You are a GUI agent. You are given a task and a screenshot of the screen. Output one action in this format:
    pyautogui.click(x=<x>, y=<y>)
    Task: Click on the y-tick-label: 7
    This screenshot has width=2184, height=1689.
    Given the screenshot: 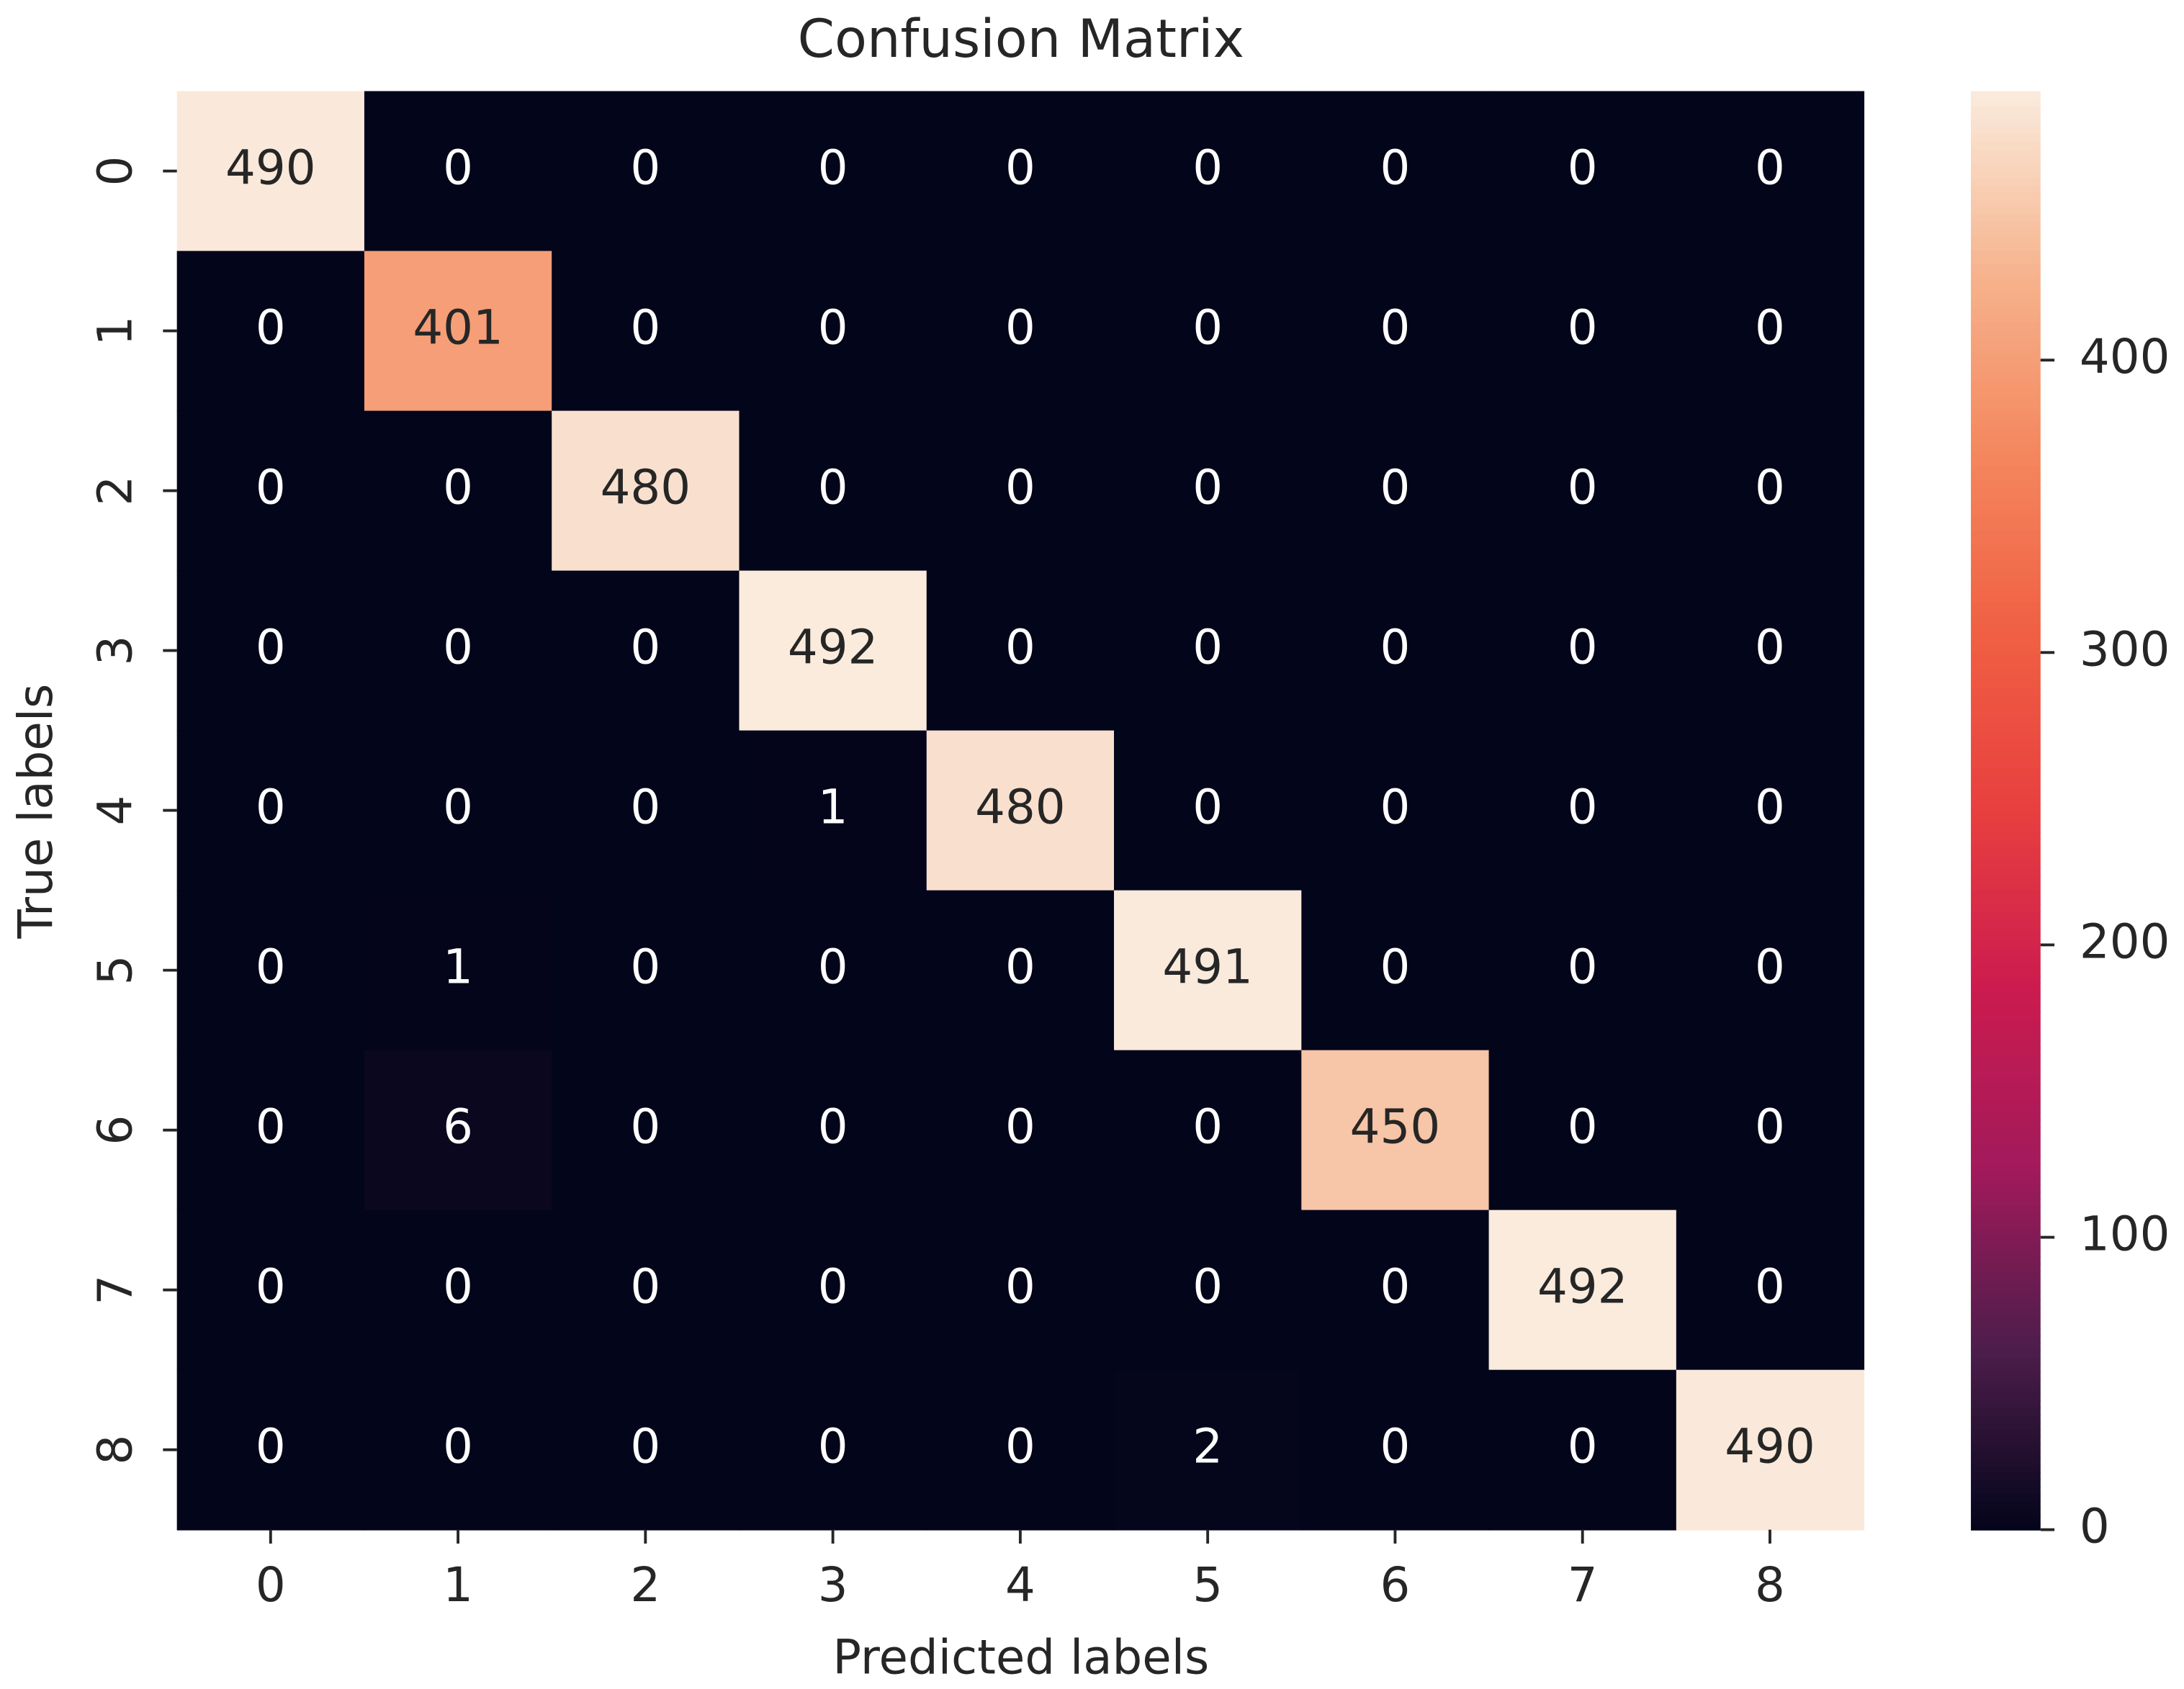 What is the action you would take?
    pyautogui.click(x=115, y=1290)
    